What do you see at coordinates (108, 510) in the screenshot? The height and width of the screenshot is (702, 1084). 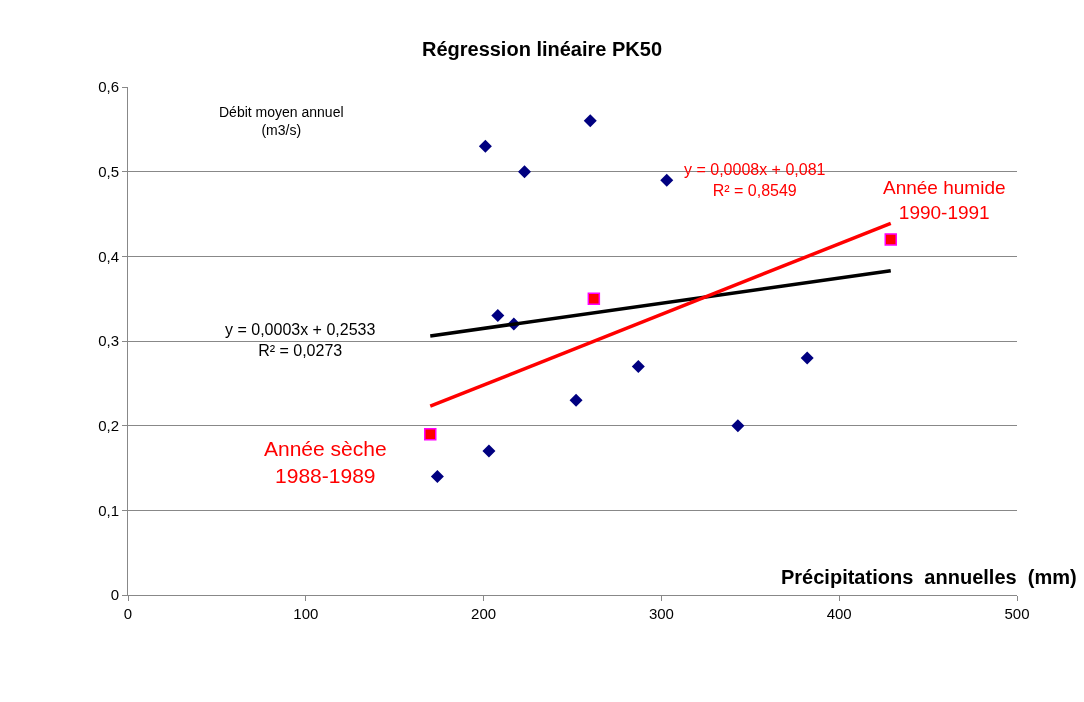 I see `y-tick-label: 0,1` at bounding box center [108, 510].